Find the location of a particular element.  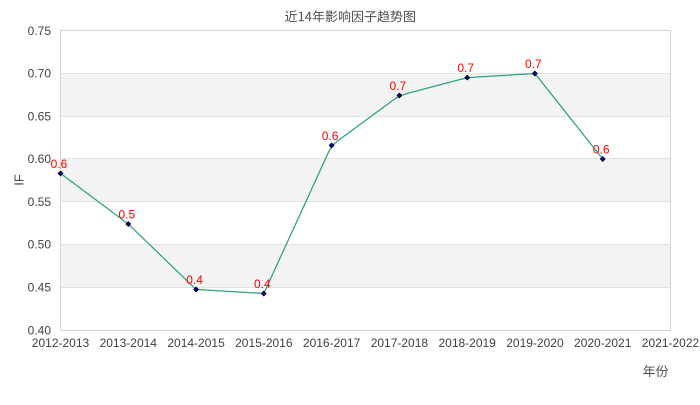

svg-text: 2020-2021 is located at coordinates (603, 343).